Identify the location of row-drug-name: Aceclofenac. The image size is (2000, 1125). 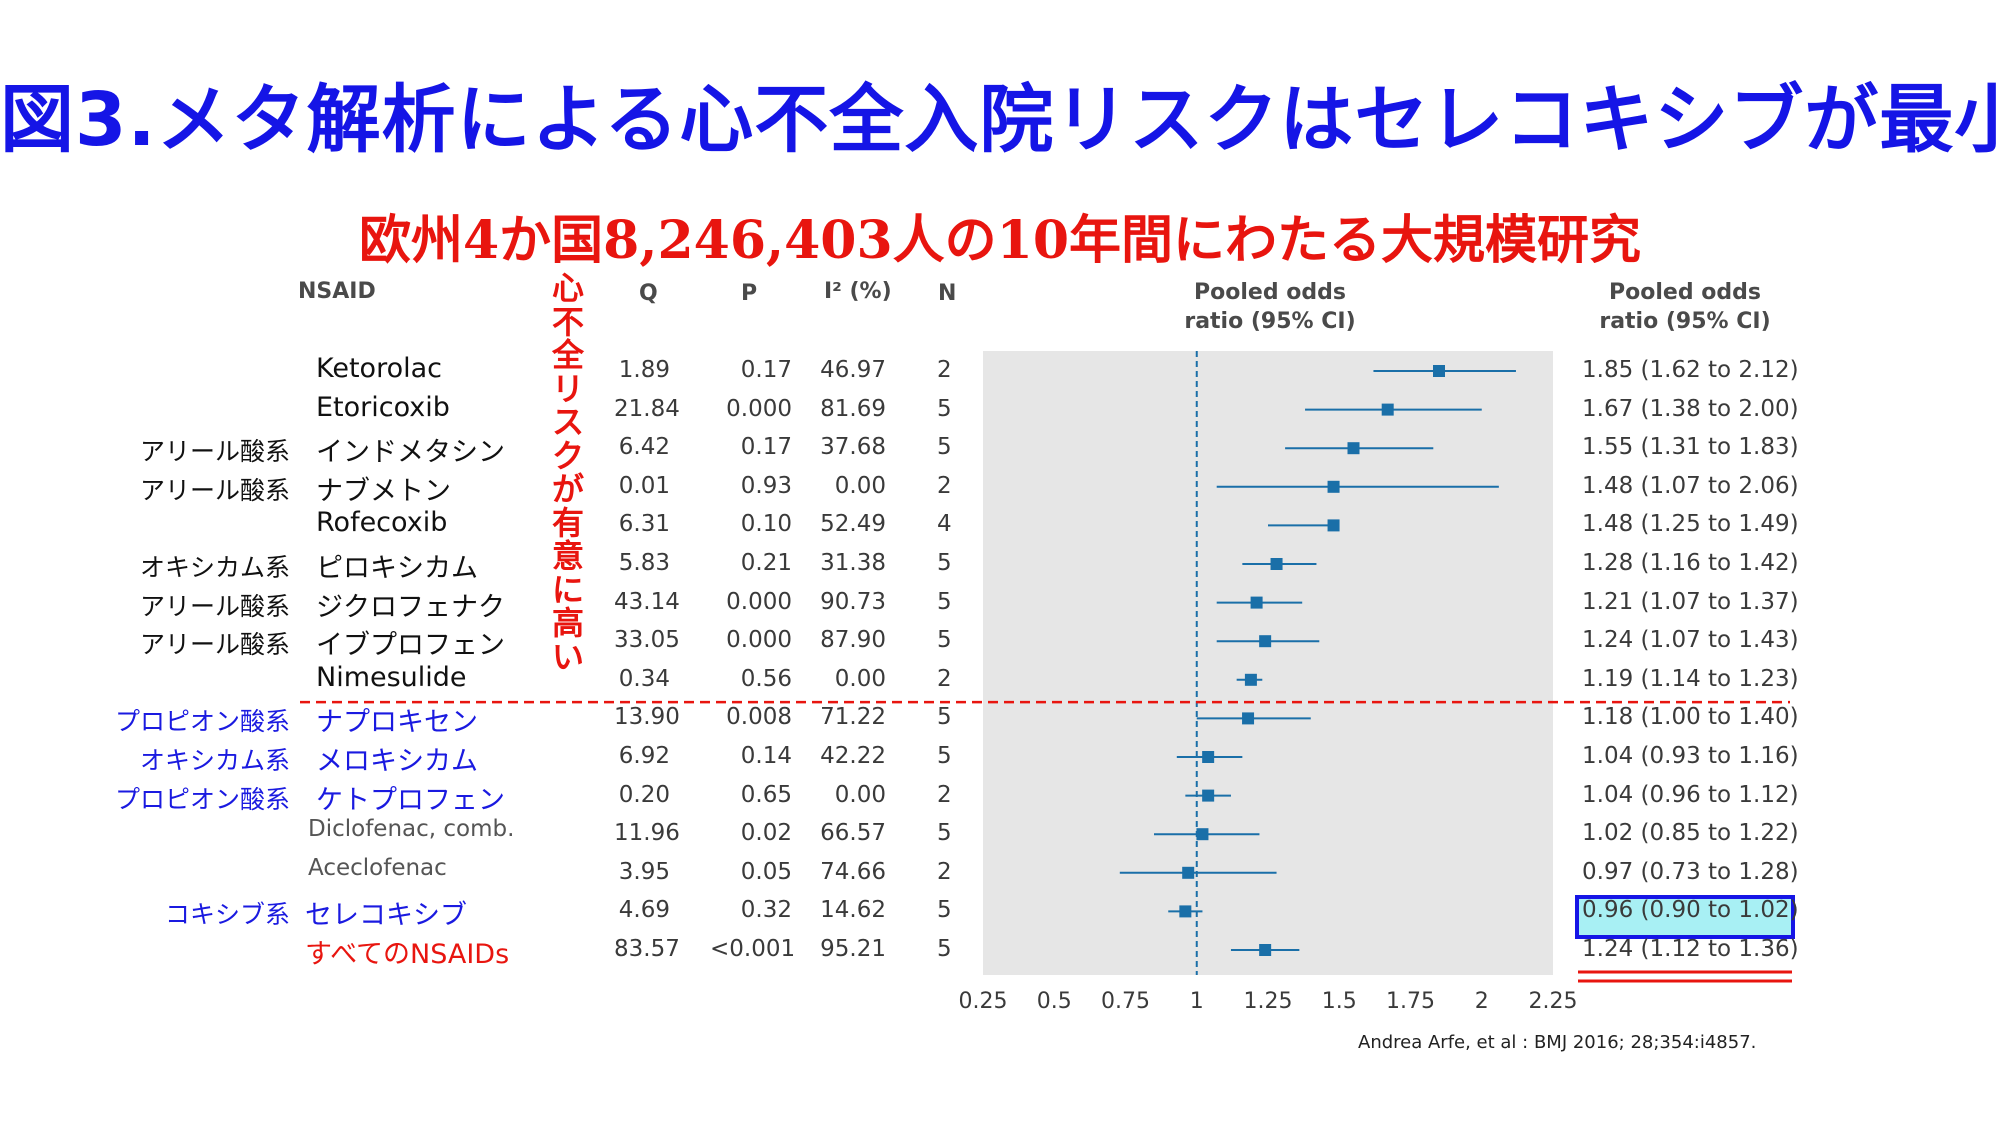
(377, 867).